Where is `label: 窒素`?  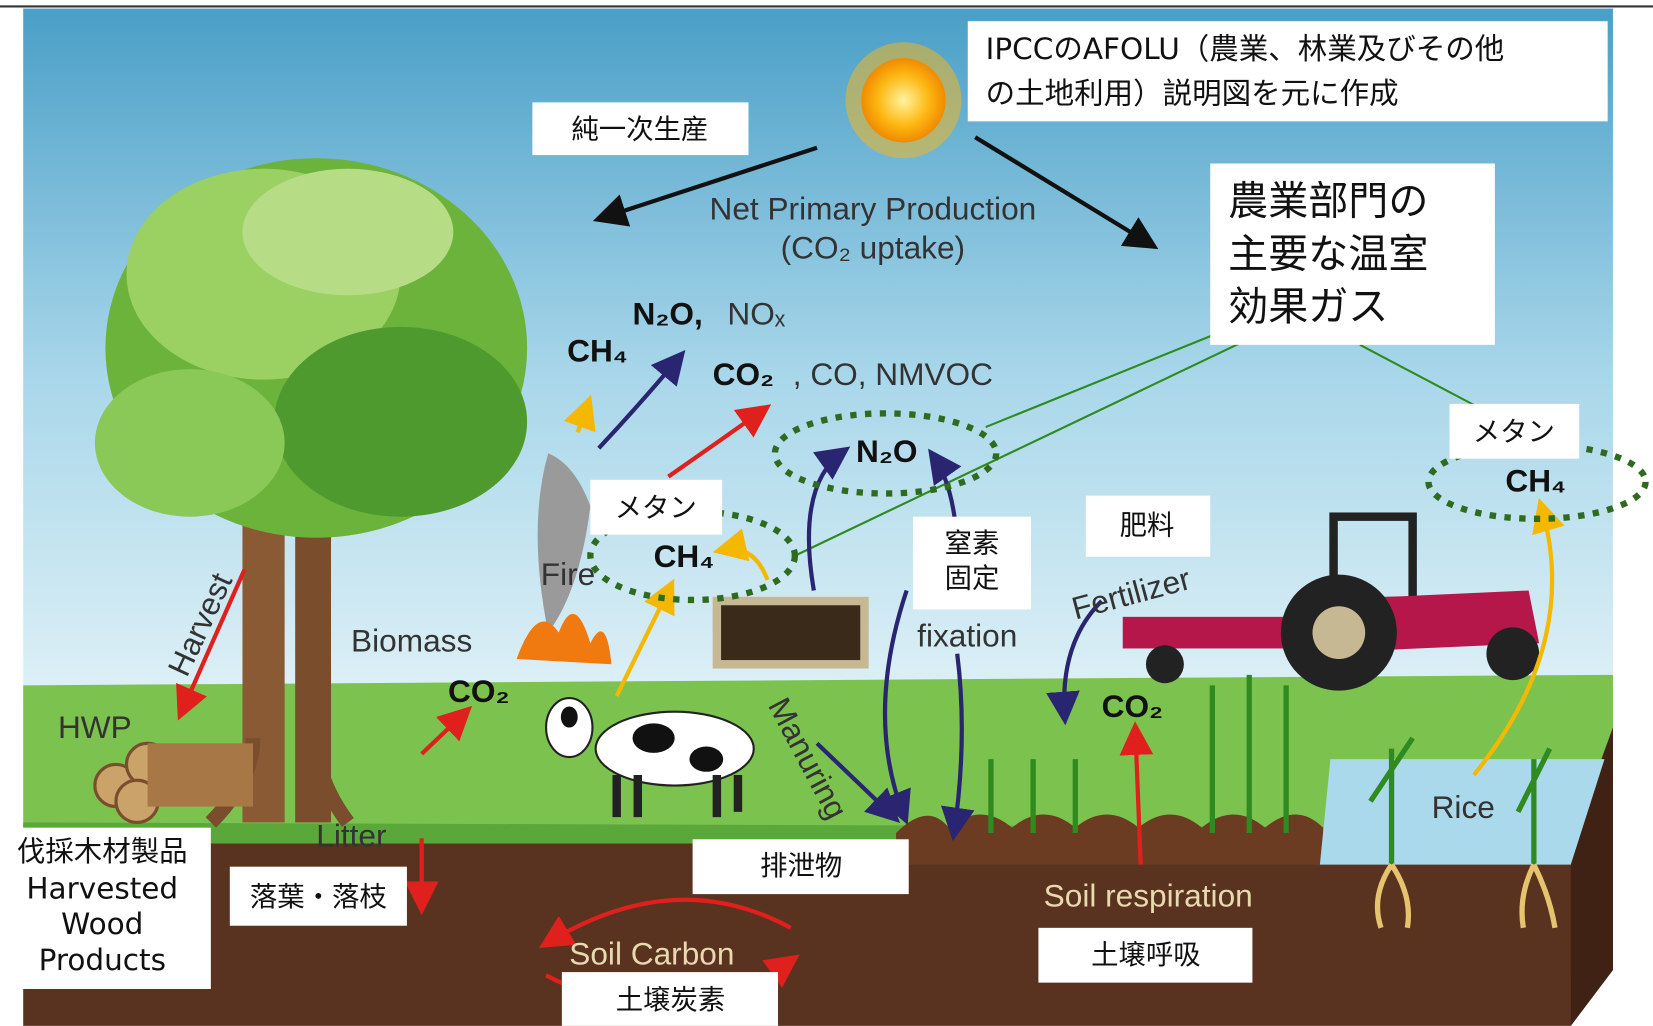
label: 窒素 is located at coordinates (972, 544).